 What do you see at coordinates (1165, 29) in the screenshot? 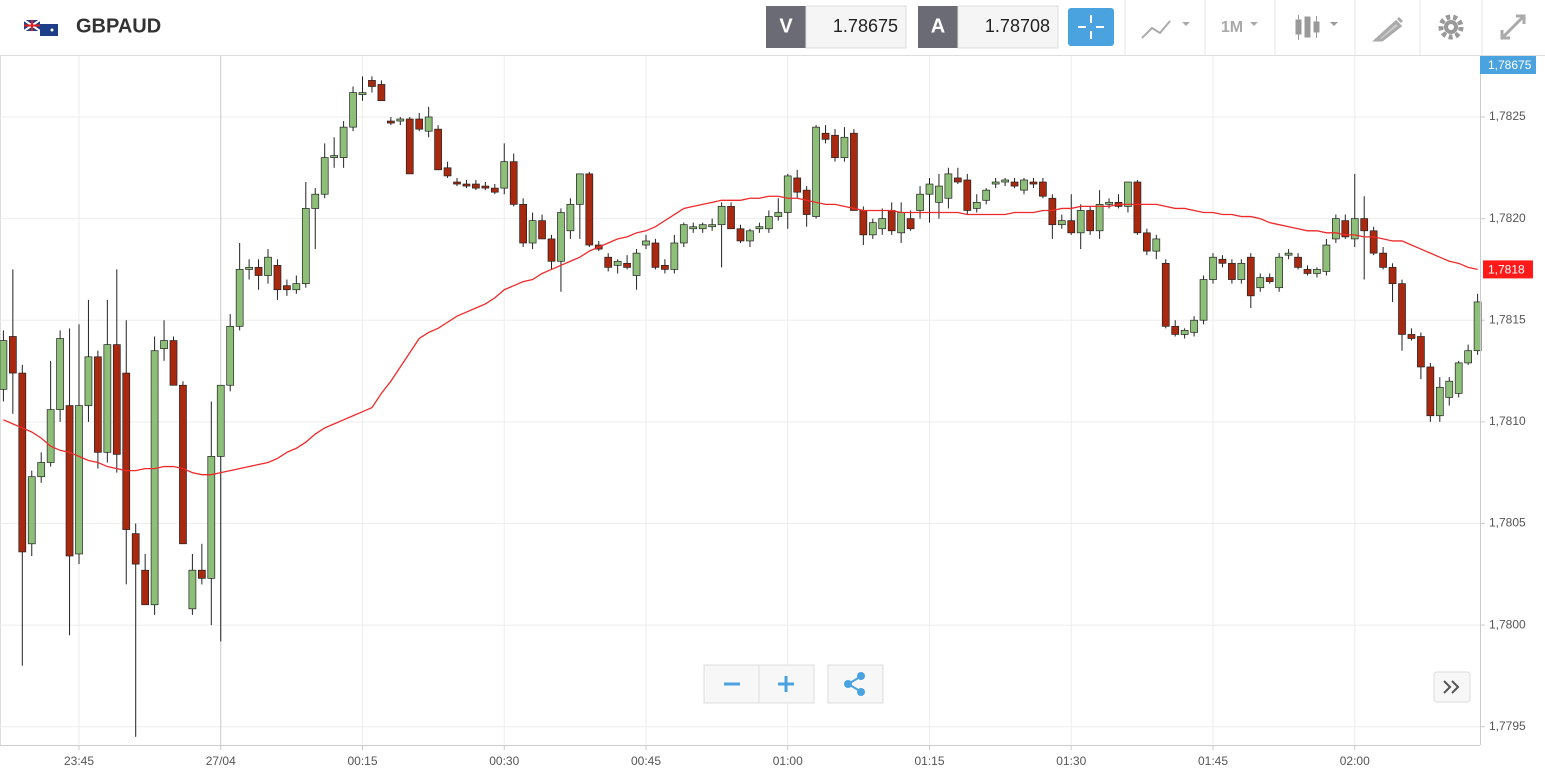
I see `chart-type-button` at bounding box center [1165, 29].